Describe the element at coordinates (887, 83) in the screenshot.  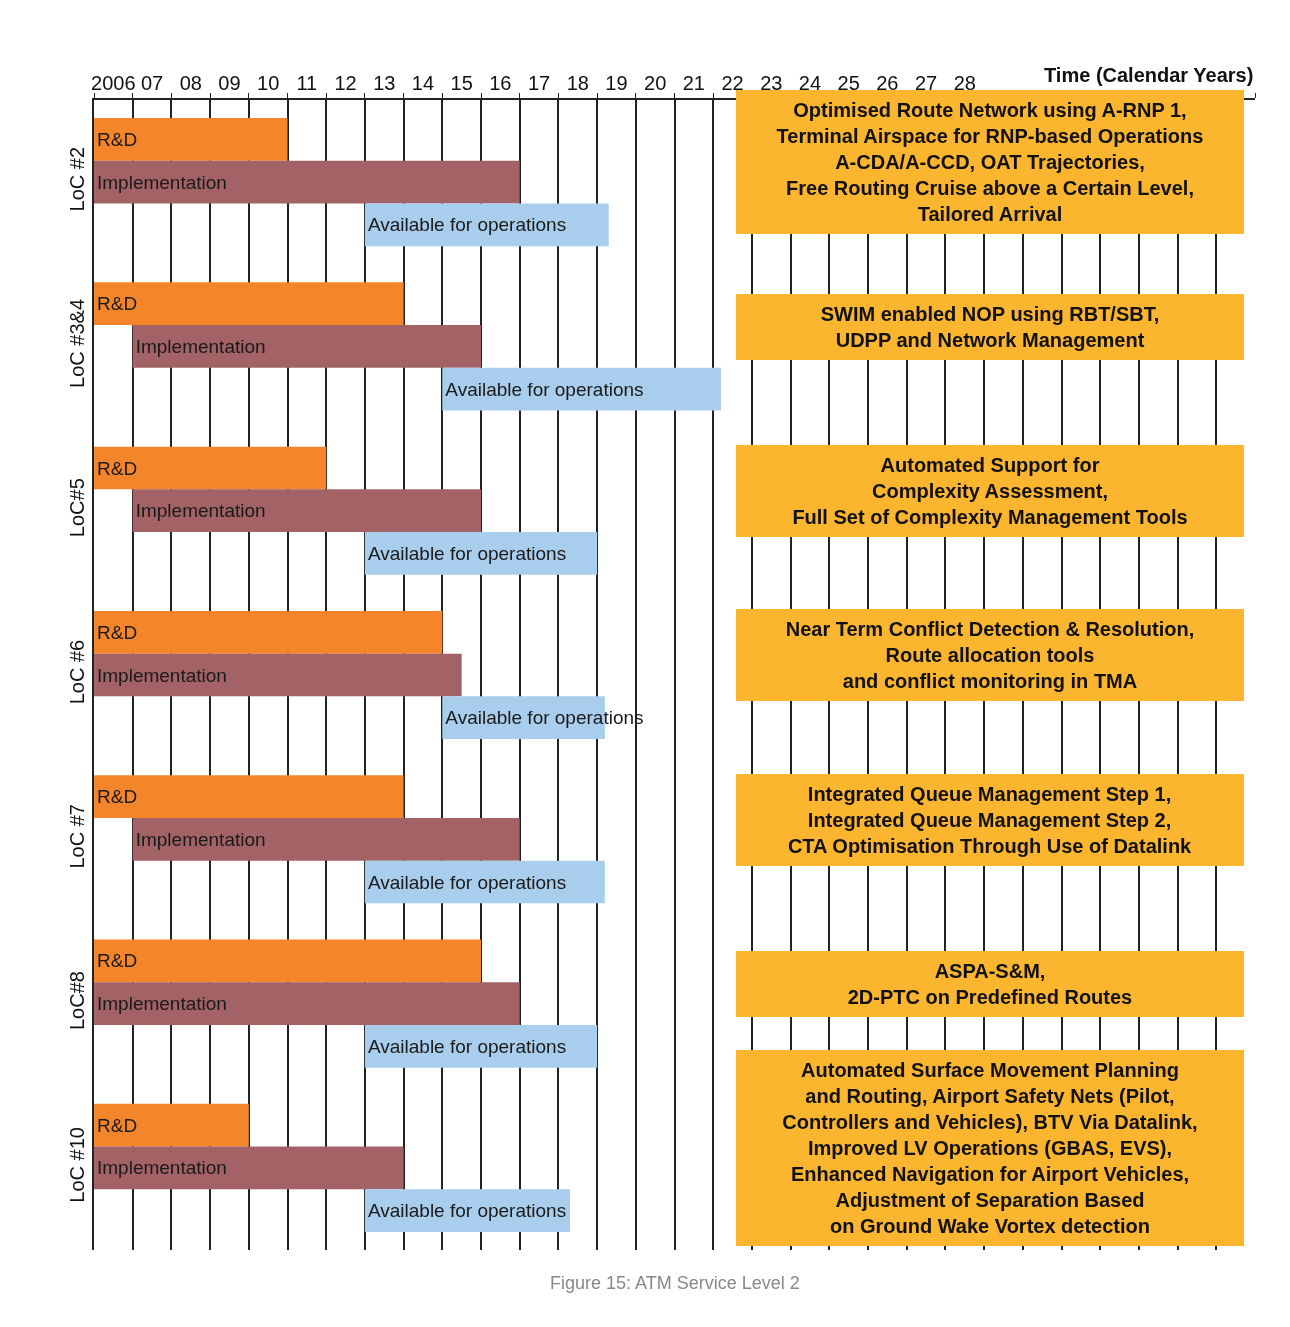
I see `x-tick-label: 26` at that location.